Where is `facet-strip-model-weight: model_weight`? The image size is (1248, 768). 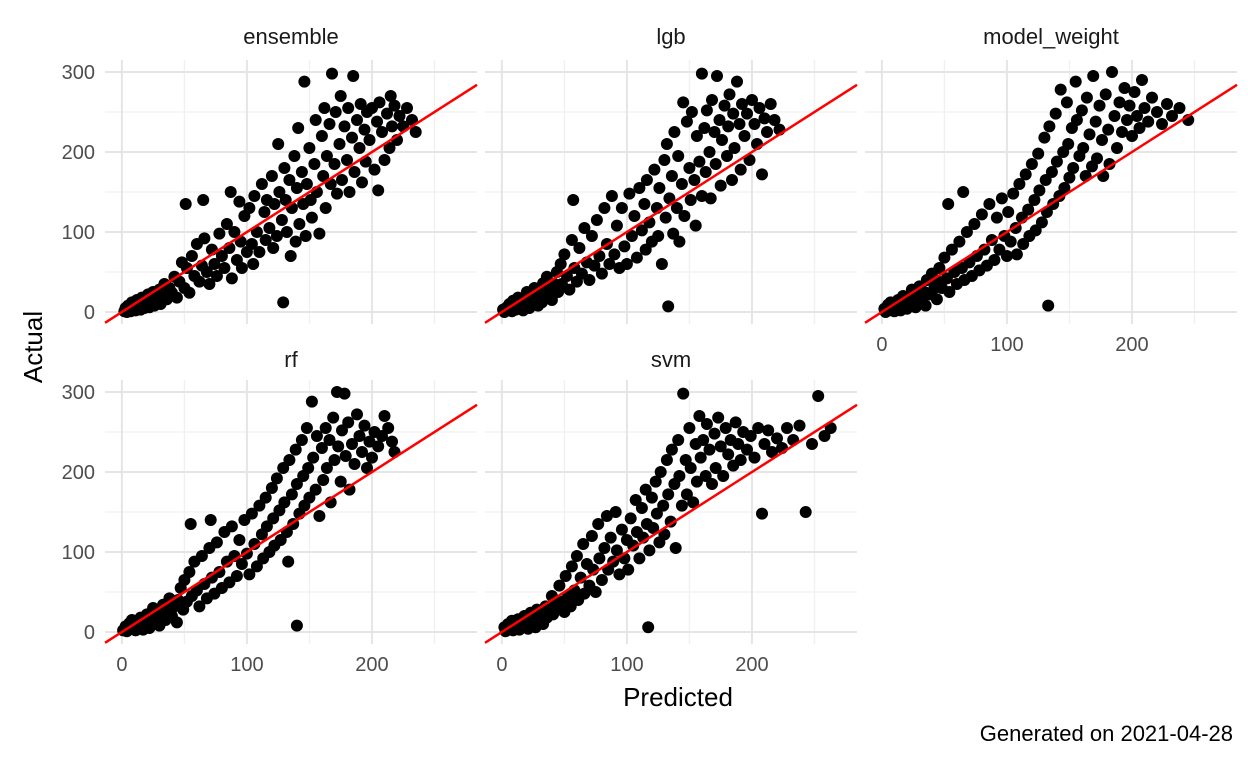
facet-strip-model-weight: model_weight is located at coordinates (1051, 36).